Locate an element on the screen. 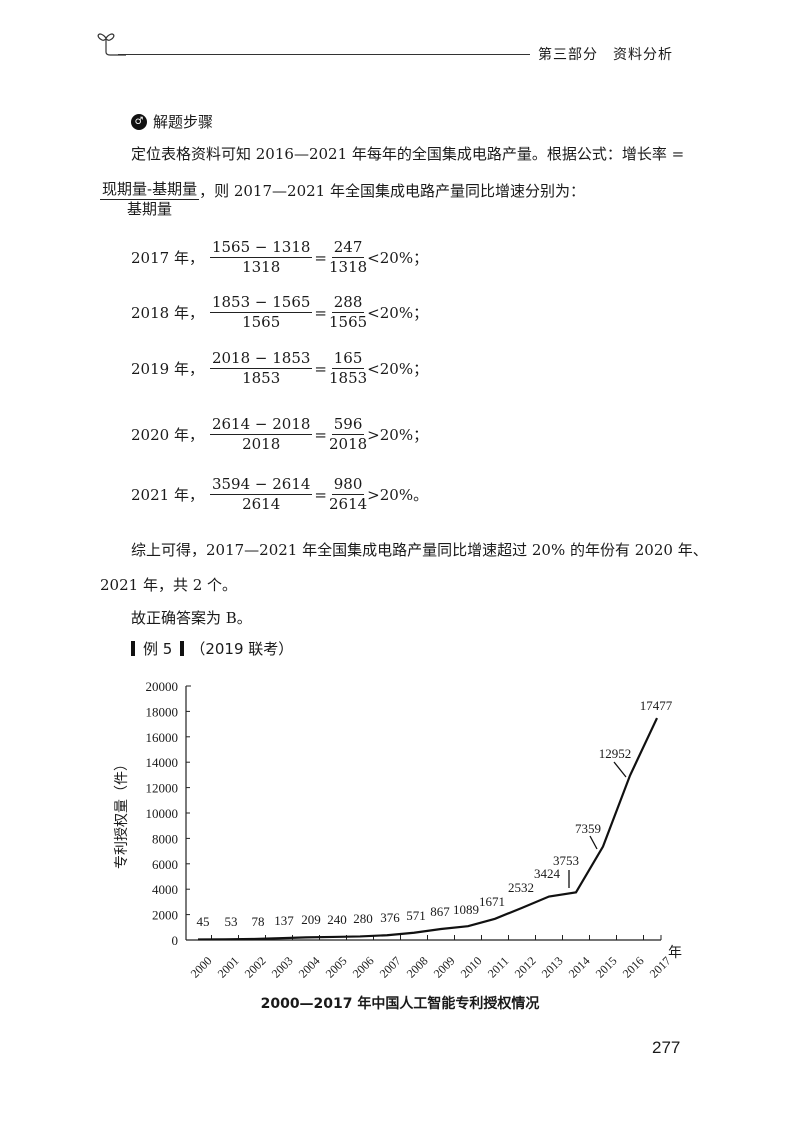  data-label: 867 is located at coordinates (440, 911).